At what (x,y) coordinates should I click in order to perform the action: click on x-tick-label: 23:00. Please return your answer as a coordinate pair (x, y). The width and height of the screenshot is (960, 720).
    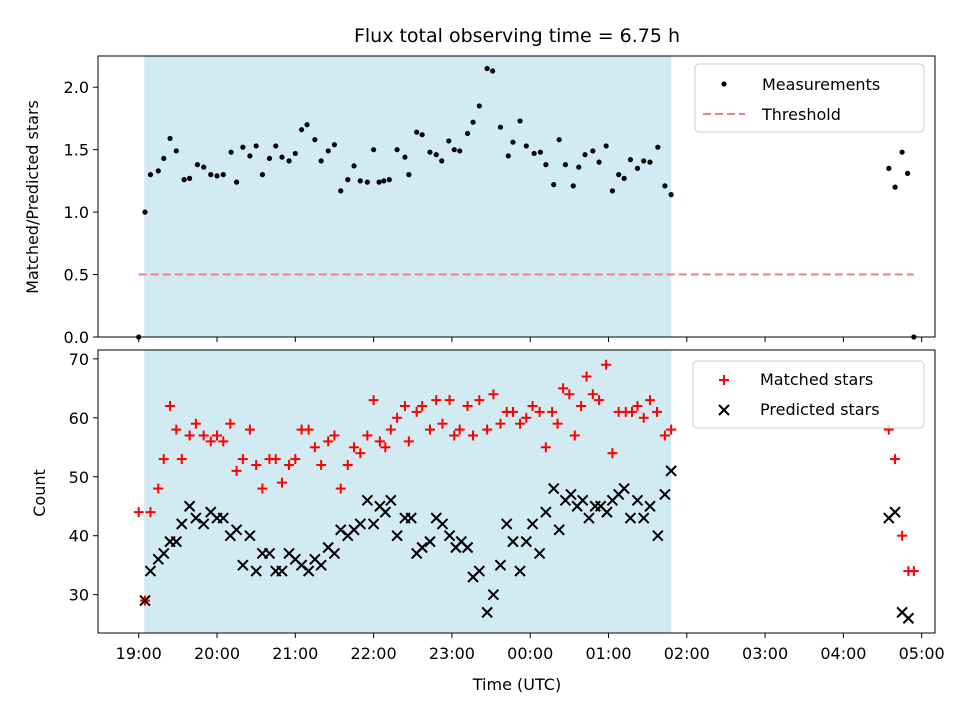
    Looking at the image, I should click on (452, 653).